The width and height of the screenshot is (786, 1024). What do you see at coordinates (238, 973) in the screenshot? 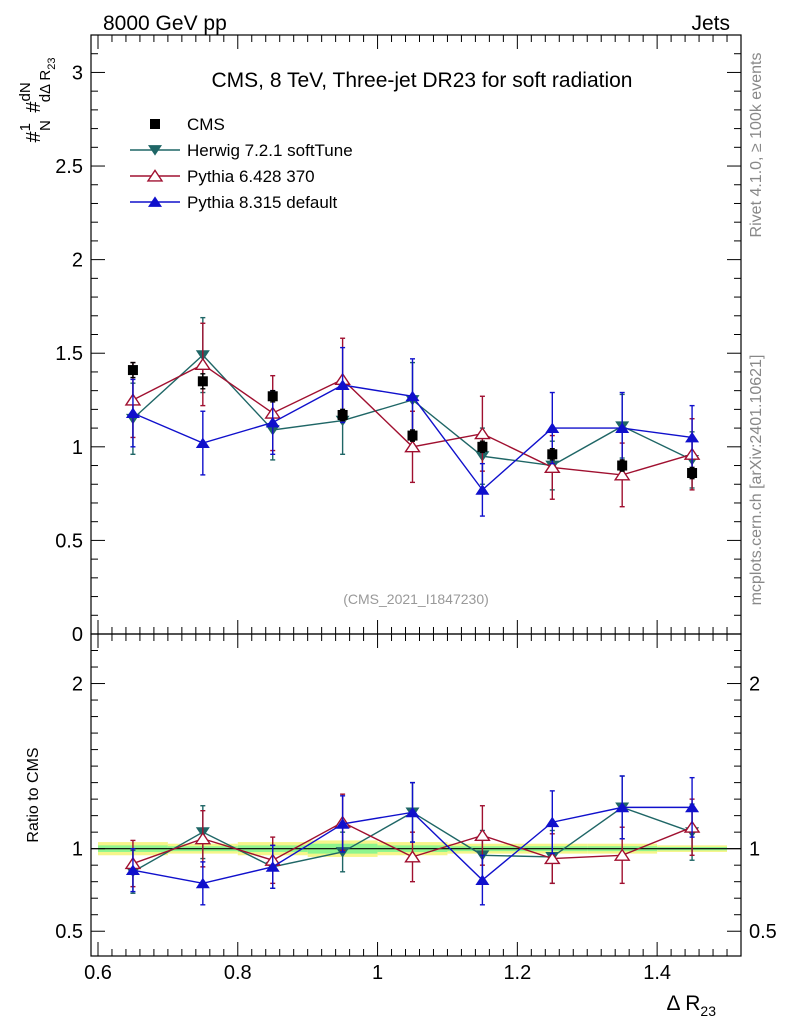
I see `x-tick-label: 0.8` at bounding box center [238, 973].